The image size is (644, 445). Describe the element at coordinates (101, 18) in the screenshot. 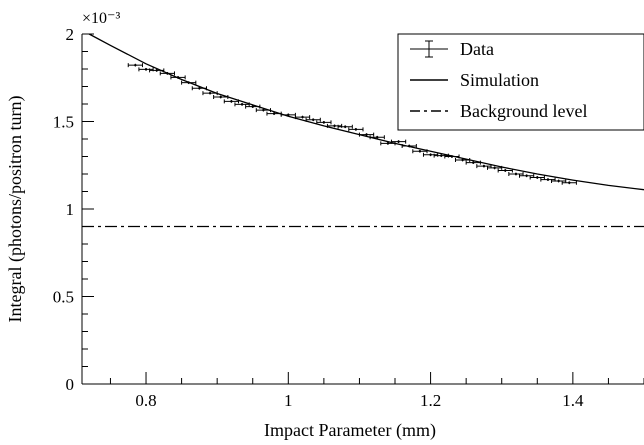

I see `y-exponent-label: ×10⁻³` at that location.